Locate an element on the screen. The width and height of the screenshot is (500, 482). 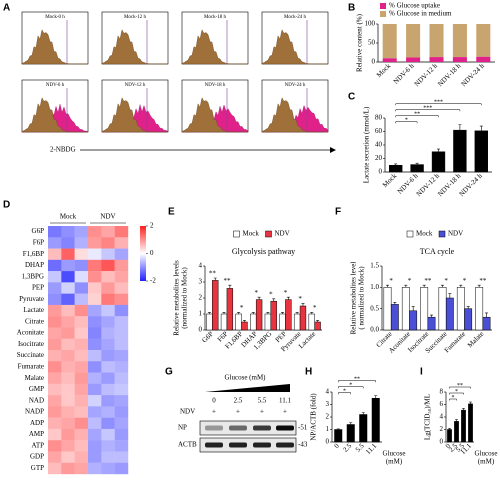
significance: ** is located at coordinates (213, 274).